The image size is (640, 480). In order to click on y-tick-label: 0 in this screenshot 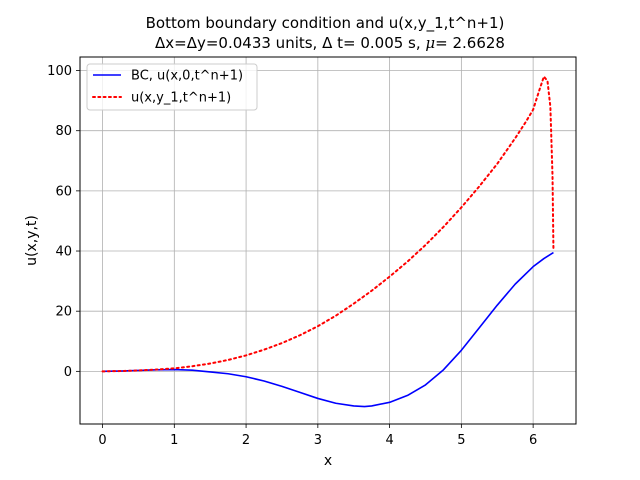, I will do `click(68, 372)`.